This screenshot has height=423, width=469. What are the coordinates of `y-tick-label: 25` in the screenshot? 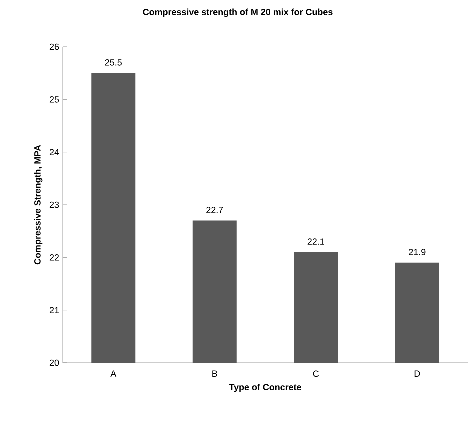 It's located at (55, 99).